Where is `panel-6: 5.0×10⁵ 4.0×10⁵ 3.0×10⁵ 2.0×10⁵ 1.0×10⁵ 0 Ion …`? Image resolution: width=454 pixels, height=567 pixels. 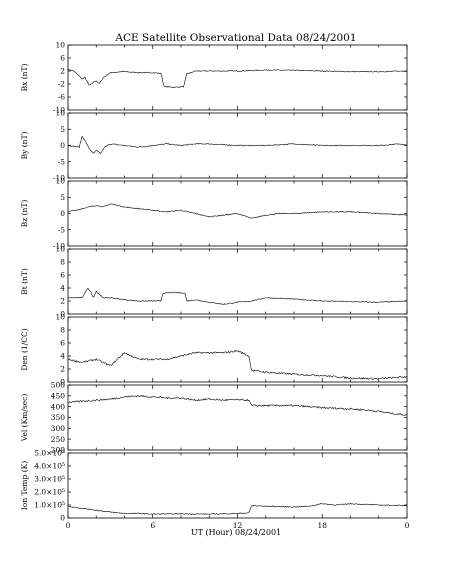
panel-6: 5.0×10⁵ 4.0×10⁵ 3.0×10⁵ 2.0×10⁵ 1.0×10⁵ 0 Ion … is located at coordinates (214, 486).